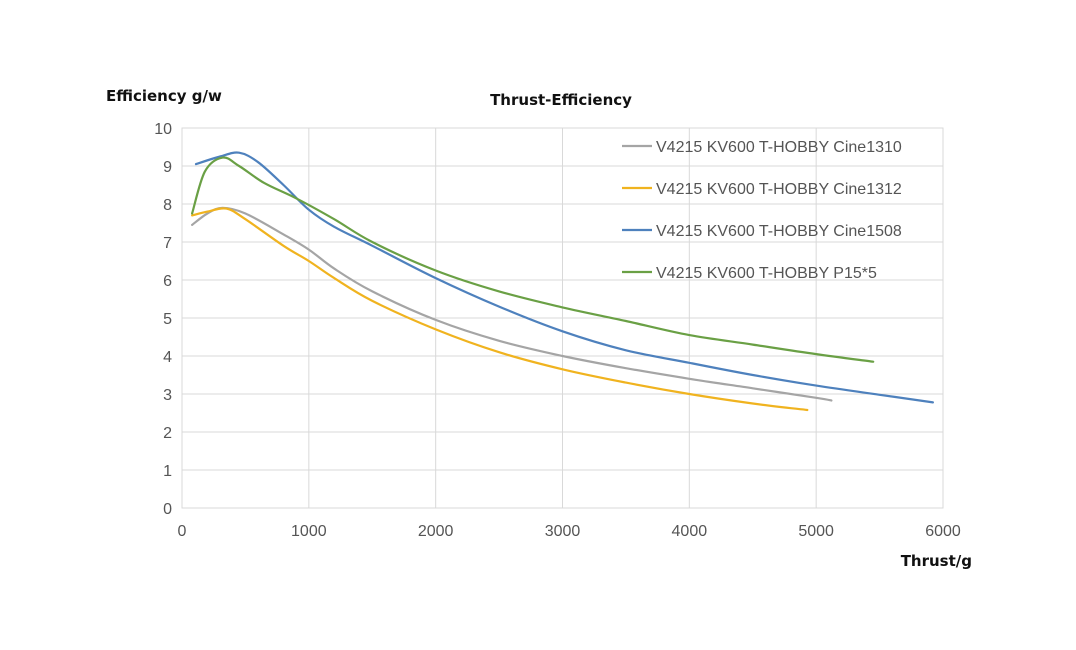  Describe the element at coordinates (436, 531) in the screenshot. I see `x-tick-label: 2000` at that location.